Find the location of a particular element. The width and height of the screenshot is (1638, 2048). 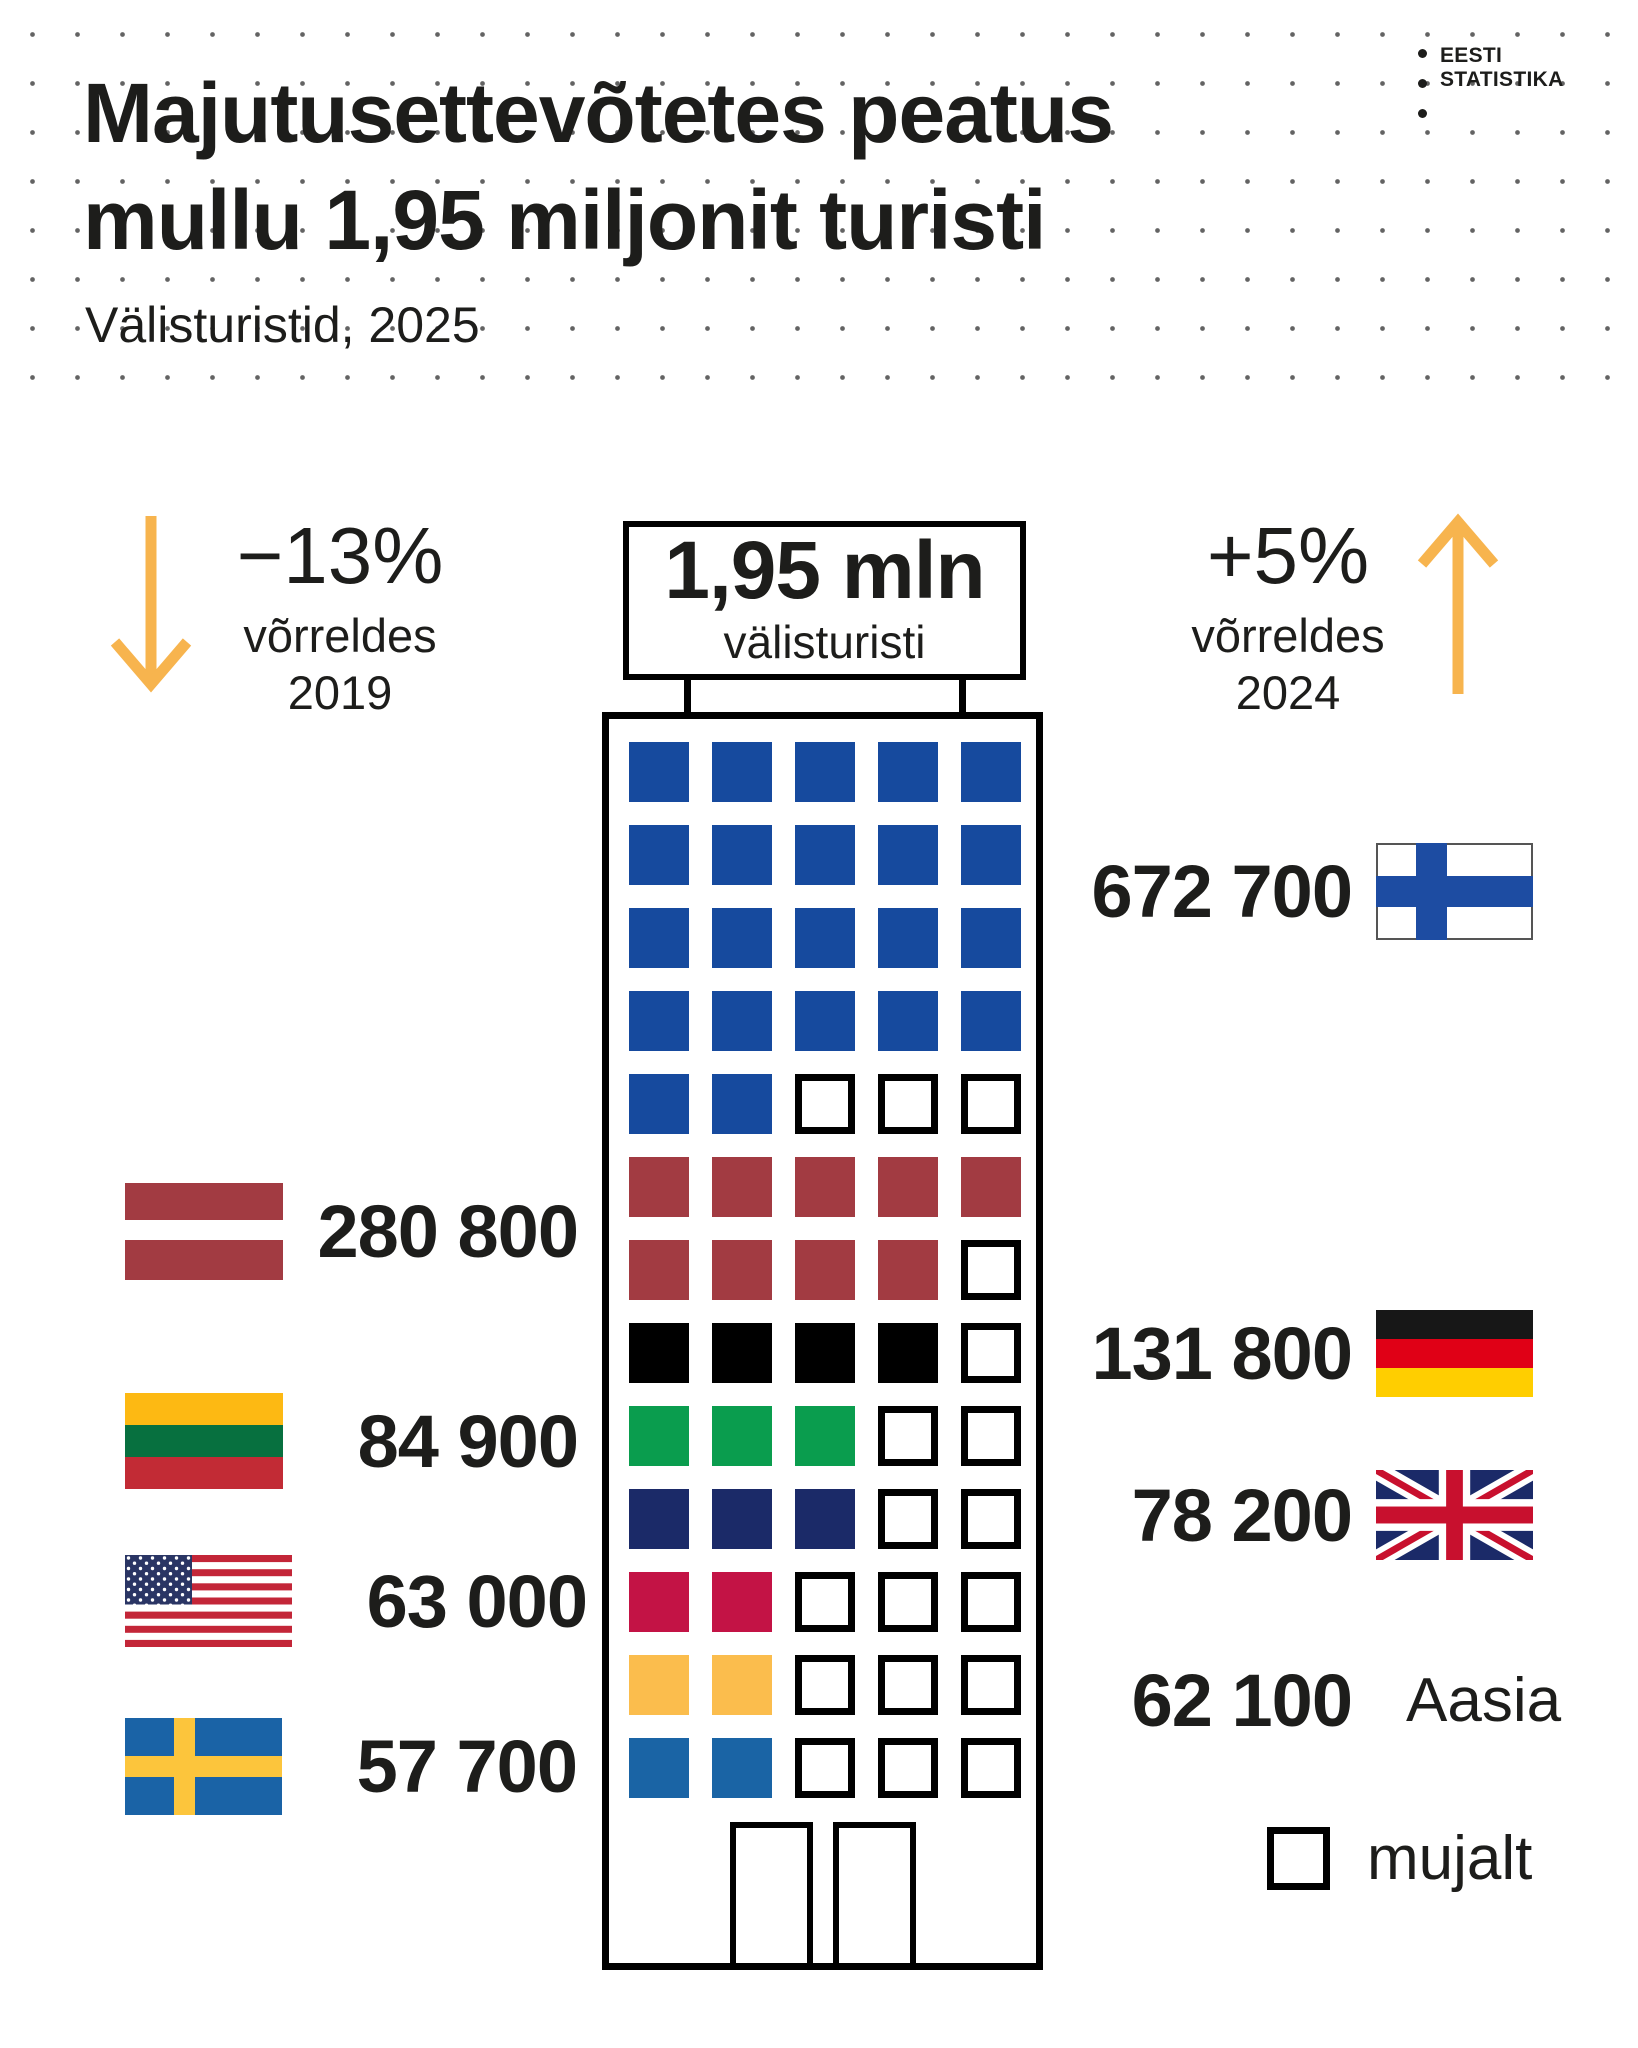

label-latvia: 280 800 is located at coordinates (352, 1231).